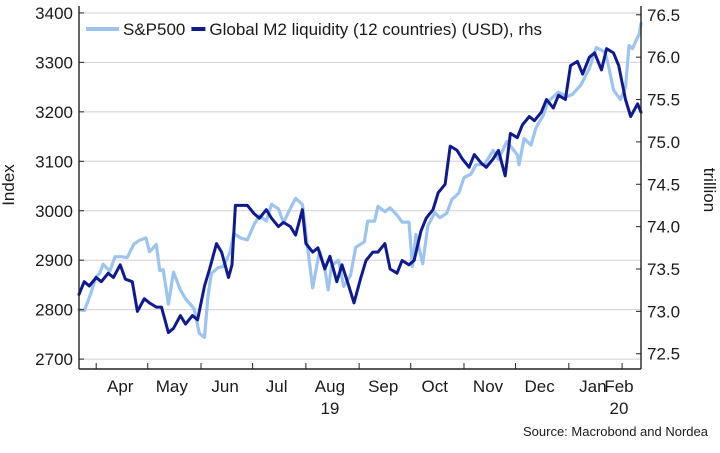 The width and height of the screenshot is (720, 453). I want to click on x-tick-label-jul: Jul, so click(277, 386).